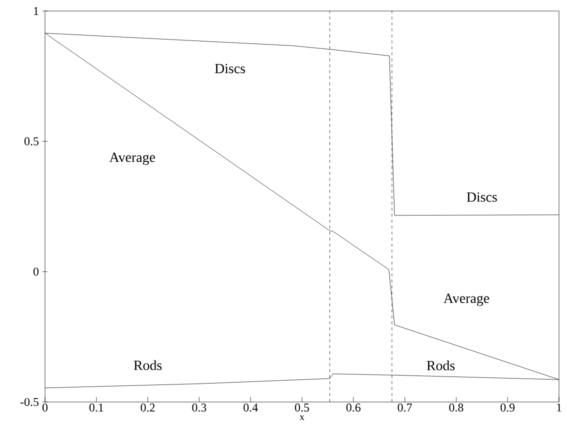 This screenshot has height=436, width=567. I want to click on x-tick-label: 0, so click(45, 408).